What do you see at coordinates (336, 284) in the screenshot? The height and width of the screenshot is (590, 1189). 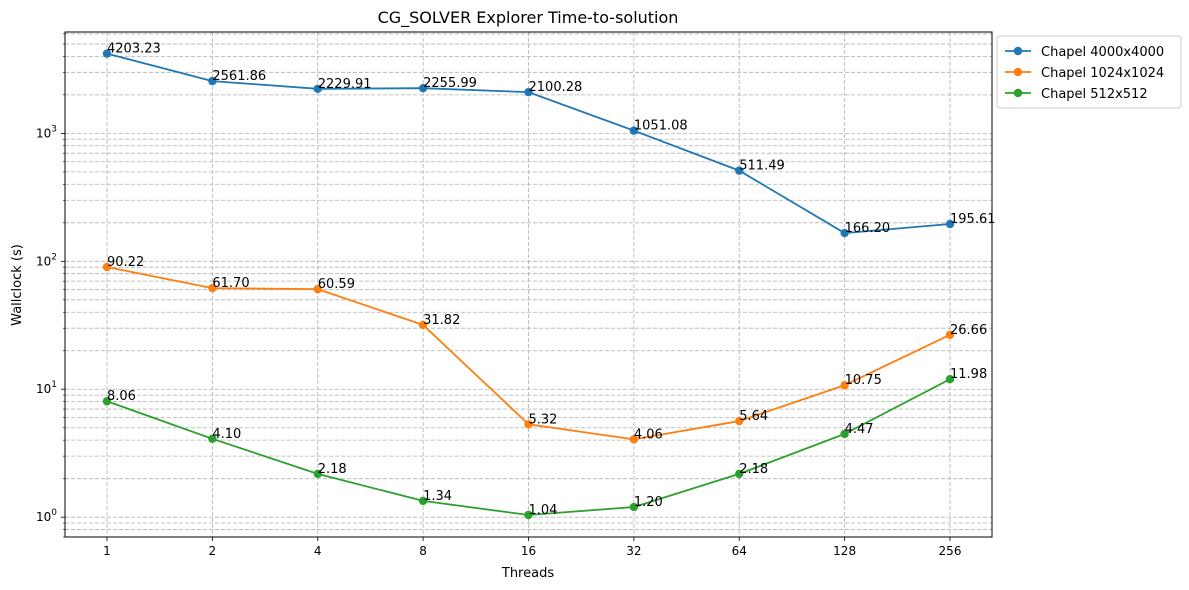 I see `data-label: 60.59` at bounding box center [336, 284].